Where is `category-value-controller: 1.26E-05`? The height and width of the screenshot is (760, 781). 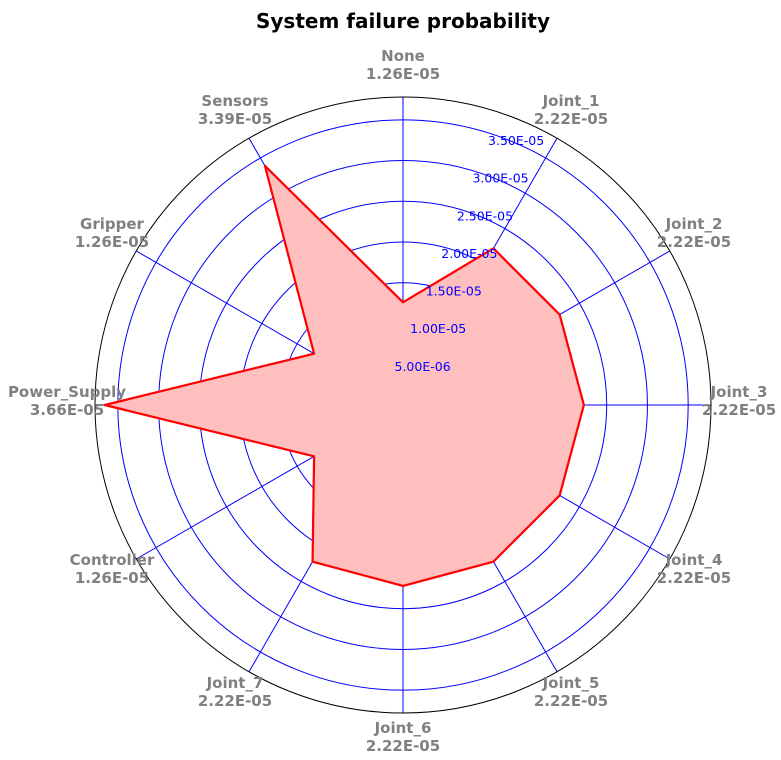
category-value-controller: 1.26E-05 is located at coordinates (112, 578).